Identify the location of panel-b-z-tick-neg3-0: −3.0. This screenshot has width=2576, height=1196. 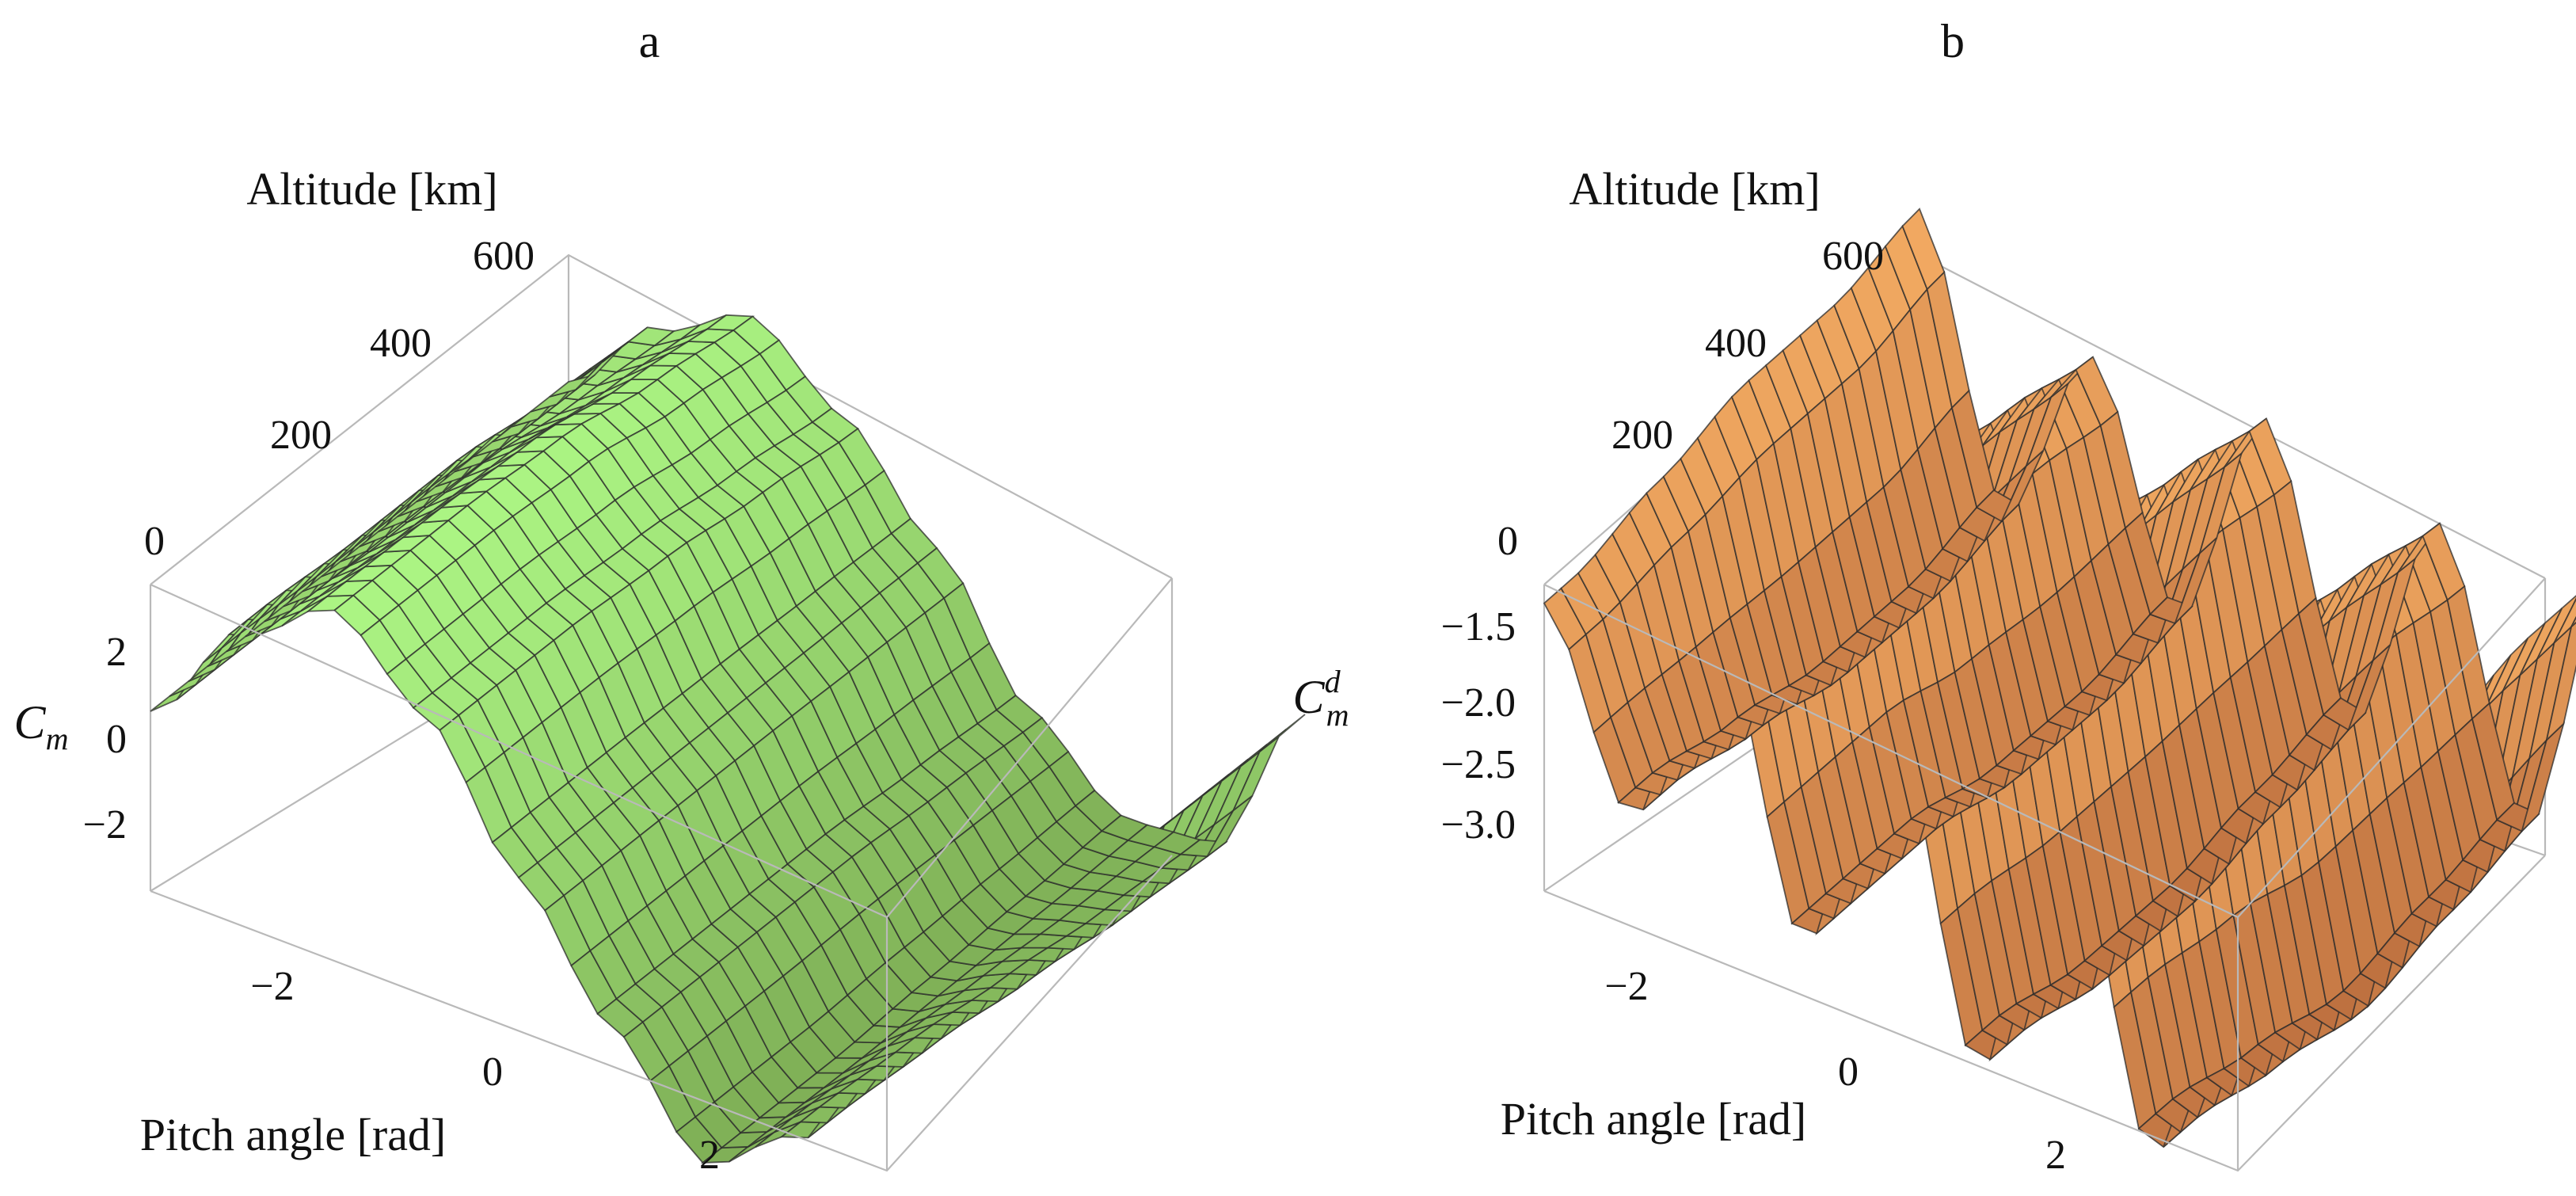
(1478, 824).